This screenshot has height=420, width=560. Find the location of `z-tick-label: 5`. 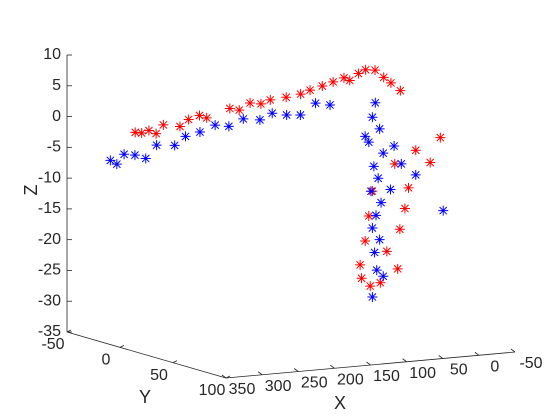

z-tick-label: 5 is located at coordinates (56, 85).